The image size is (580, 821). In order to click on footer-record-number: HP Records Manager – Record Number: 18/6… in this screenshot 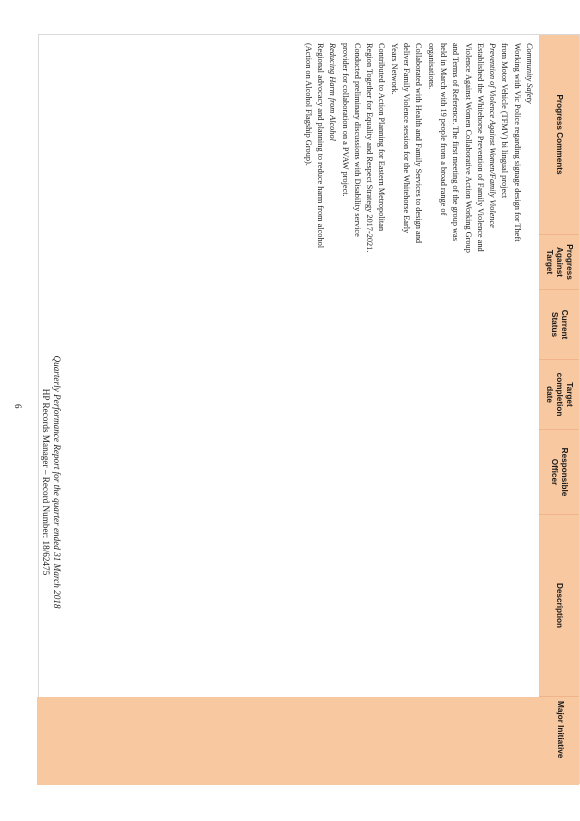, I will do `click(46, 482)`.